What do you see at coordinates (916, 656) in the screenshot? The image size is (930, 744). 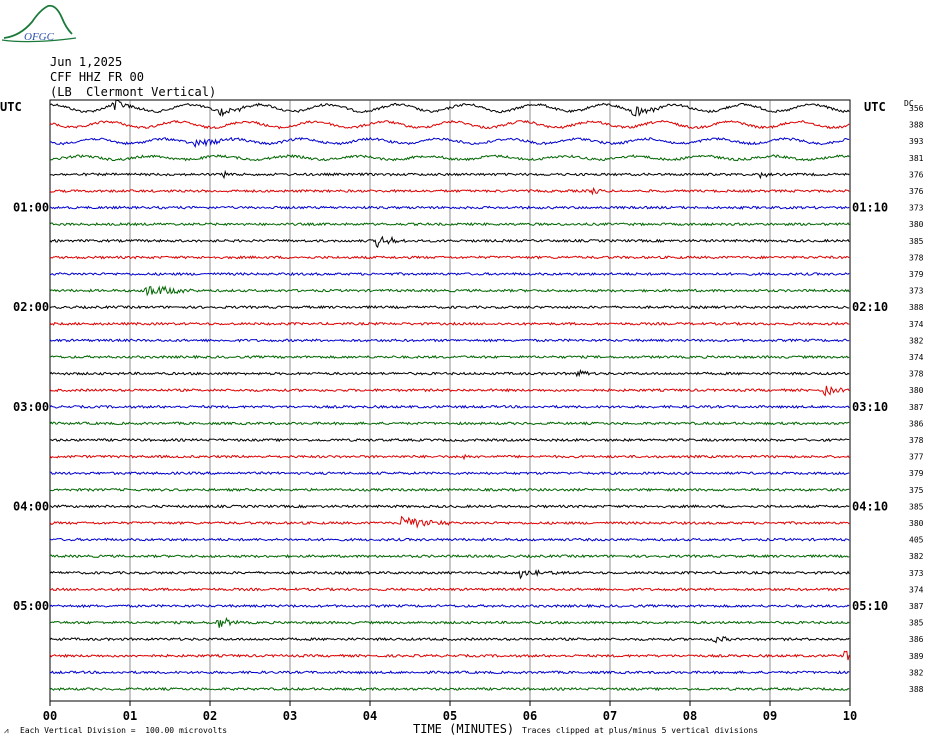 I see `dc-value-label: 389` at bounding box center [916, 656].